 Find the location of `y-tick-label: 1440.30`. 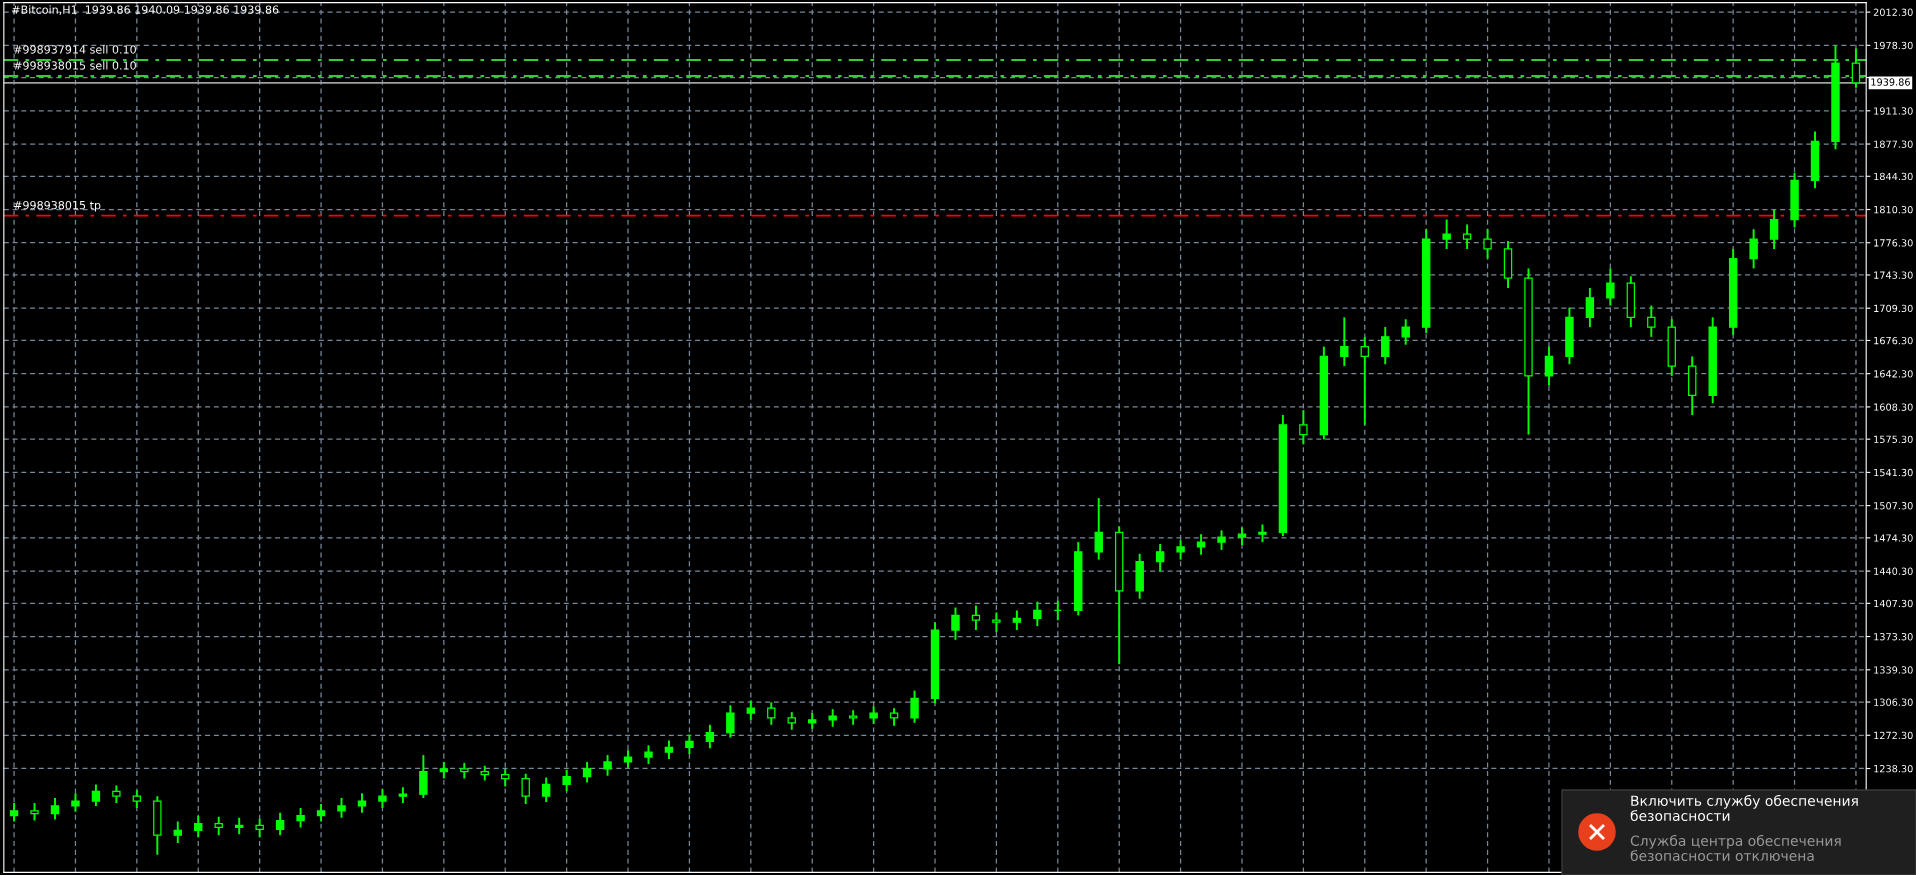

y-tick-label: 1440.30 is located at coordinates (1893, 571).